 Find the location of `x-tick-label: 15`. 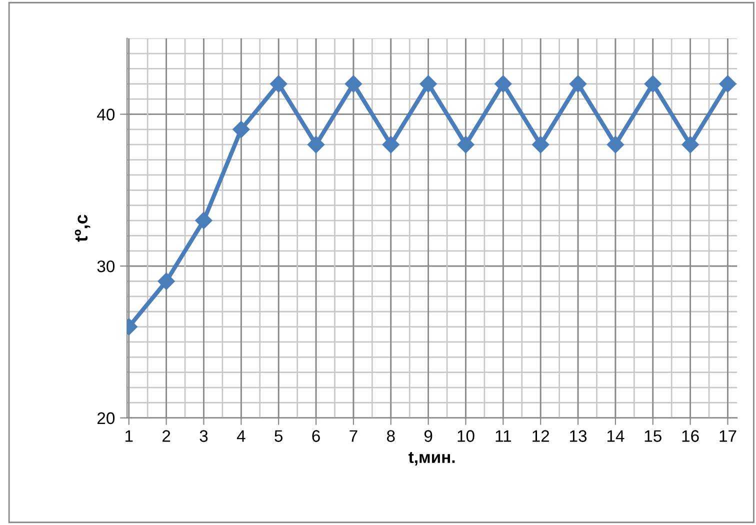

x-tick-label: 15 is located at coordinates (653, 436).